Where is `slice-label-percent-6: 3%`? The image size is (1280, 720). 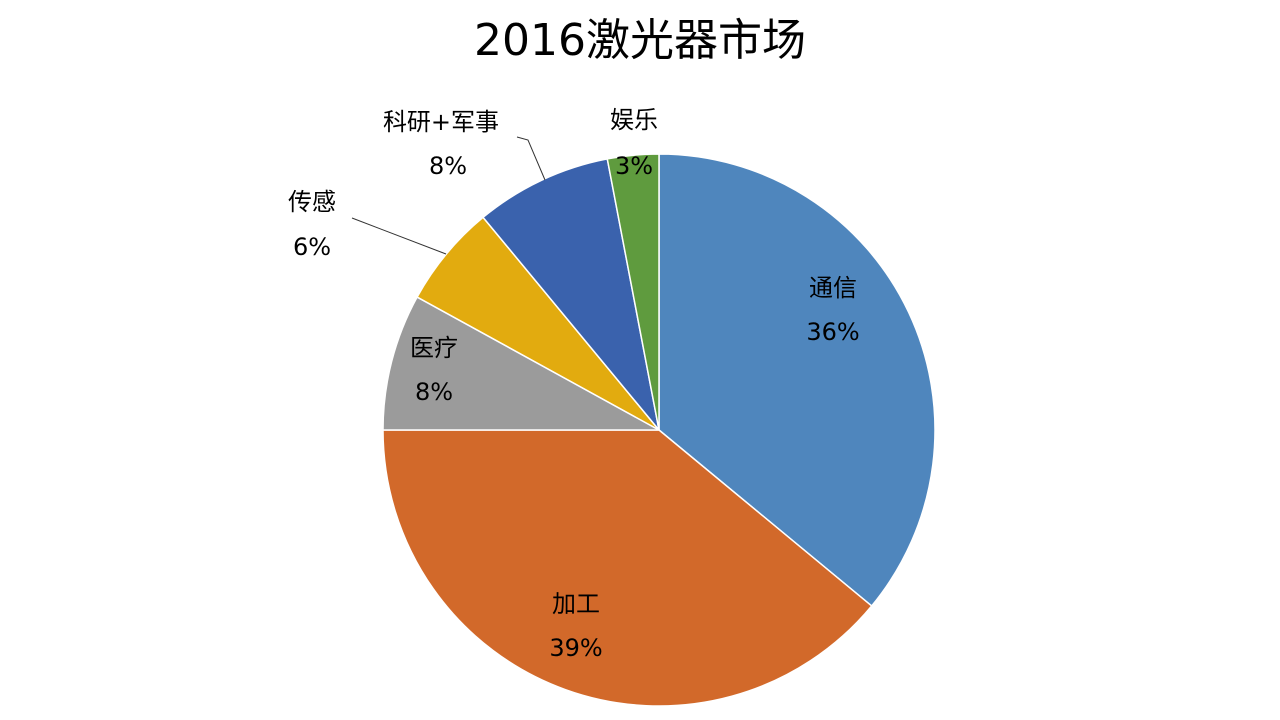
slice-label-percent-6: 3% is located at coordinates (634, 166).